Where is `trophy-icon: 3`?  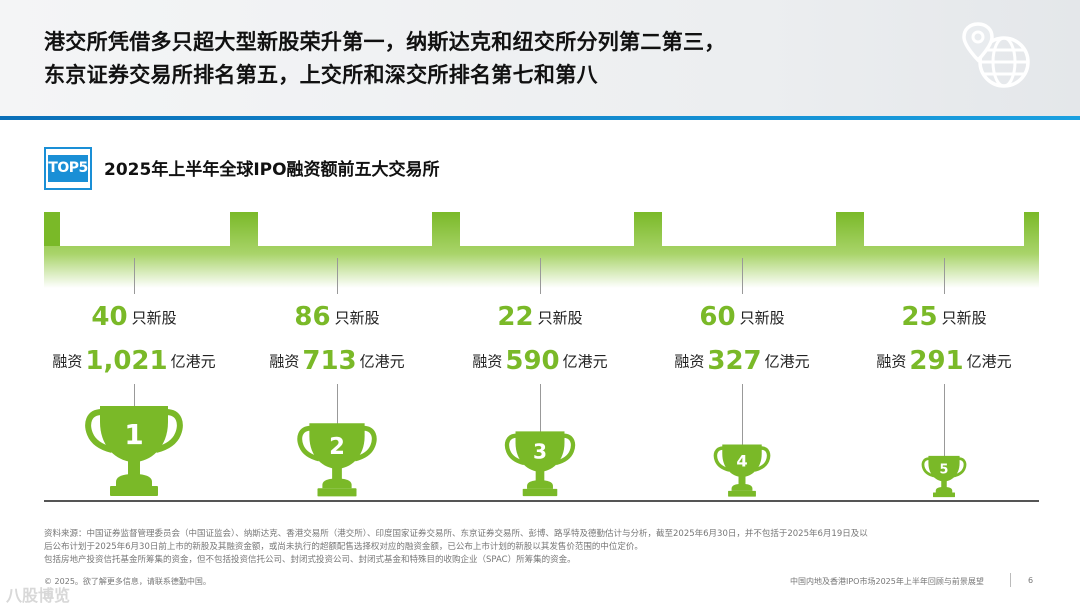 trophy-icon: 3 is located at coordinates (540, 464).